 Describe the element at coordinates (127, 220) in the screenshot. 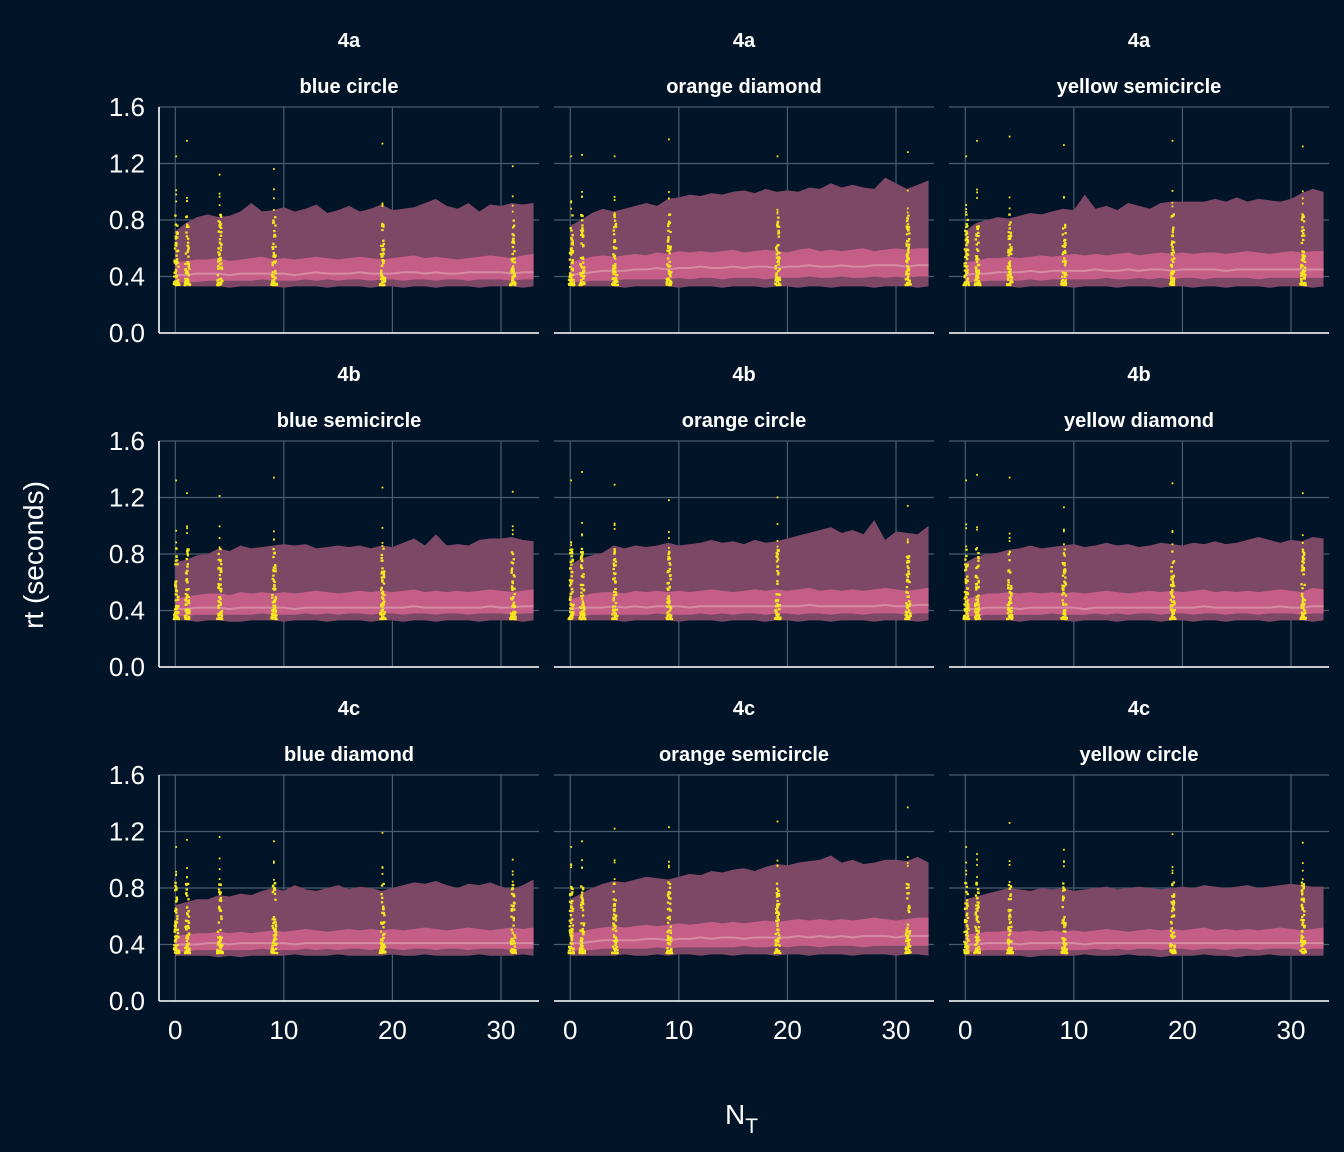

I see `y-tick-label: 0.8` at that location.